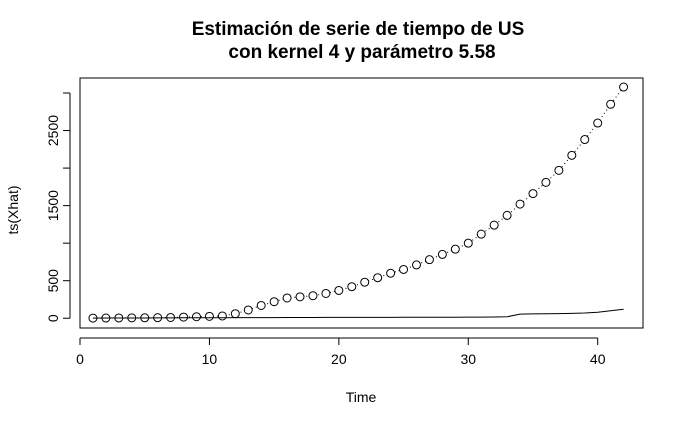  I want to click on x-axis-label: Time, so click(361, 397).